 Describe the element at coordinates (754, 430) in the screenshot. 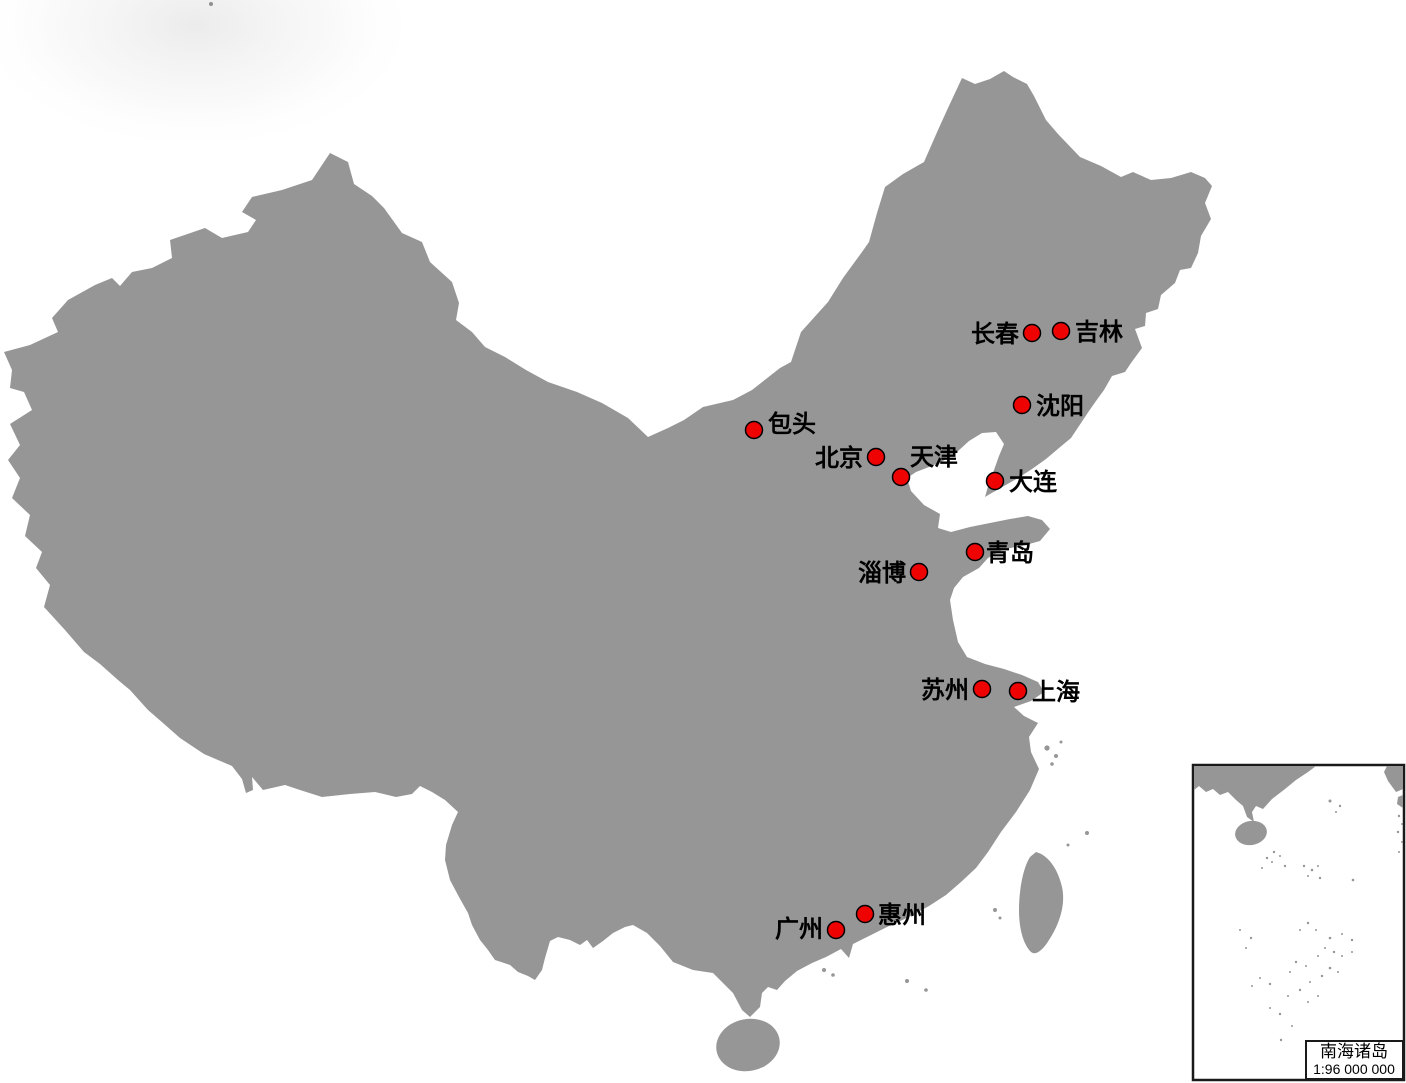

I see `city-marker-baotou` at that location.